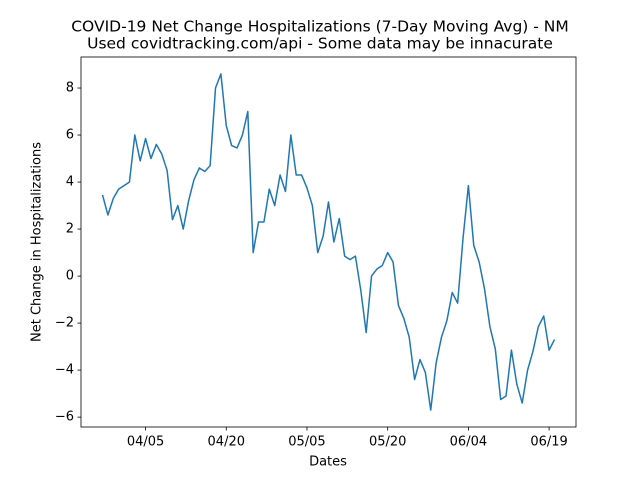 This screenshot has width=640, height=480. What do you see at coordinates (70, 229) in the screenshot?
I see `y-tick-label: 2` at bounding box center [70, 229].